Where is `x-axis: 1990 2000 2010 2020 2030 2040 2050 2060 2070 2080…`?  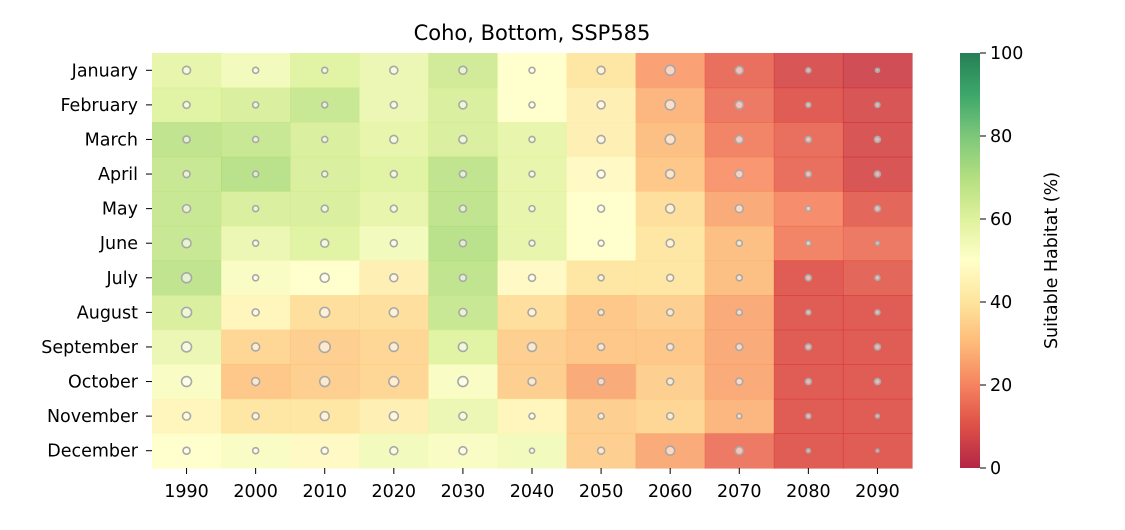 x-axis: 1990 2000 2010 2020 2030 2040 2050 2060 2070 2080… is located at coordinates (532, 485).